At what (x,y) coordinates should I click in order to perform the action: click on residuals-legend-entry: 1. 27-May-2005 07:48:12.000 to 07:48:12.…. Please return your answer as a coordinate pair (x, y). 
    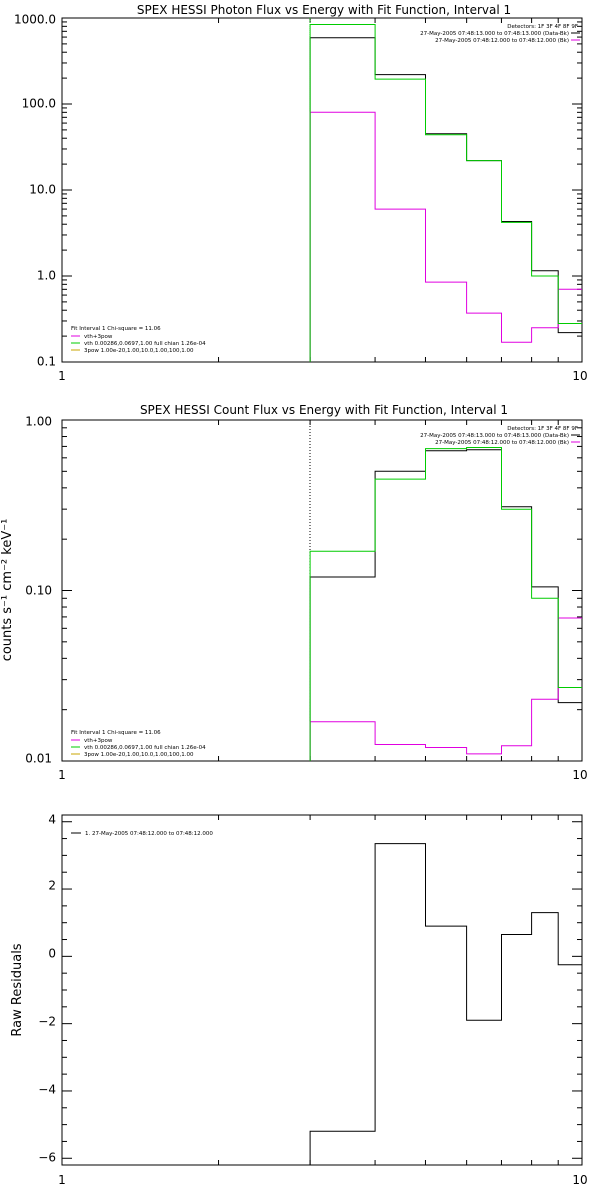
    Looking at the image, I should click on (149, 834).